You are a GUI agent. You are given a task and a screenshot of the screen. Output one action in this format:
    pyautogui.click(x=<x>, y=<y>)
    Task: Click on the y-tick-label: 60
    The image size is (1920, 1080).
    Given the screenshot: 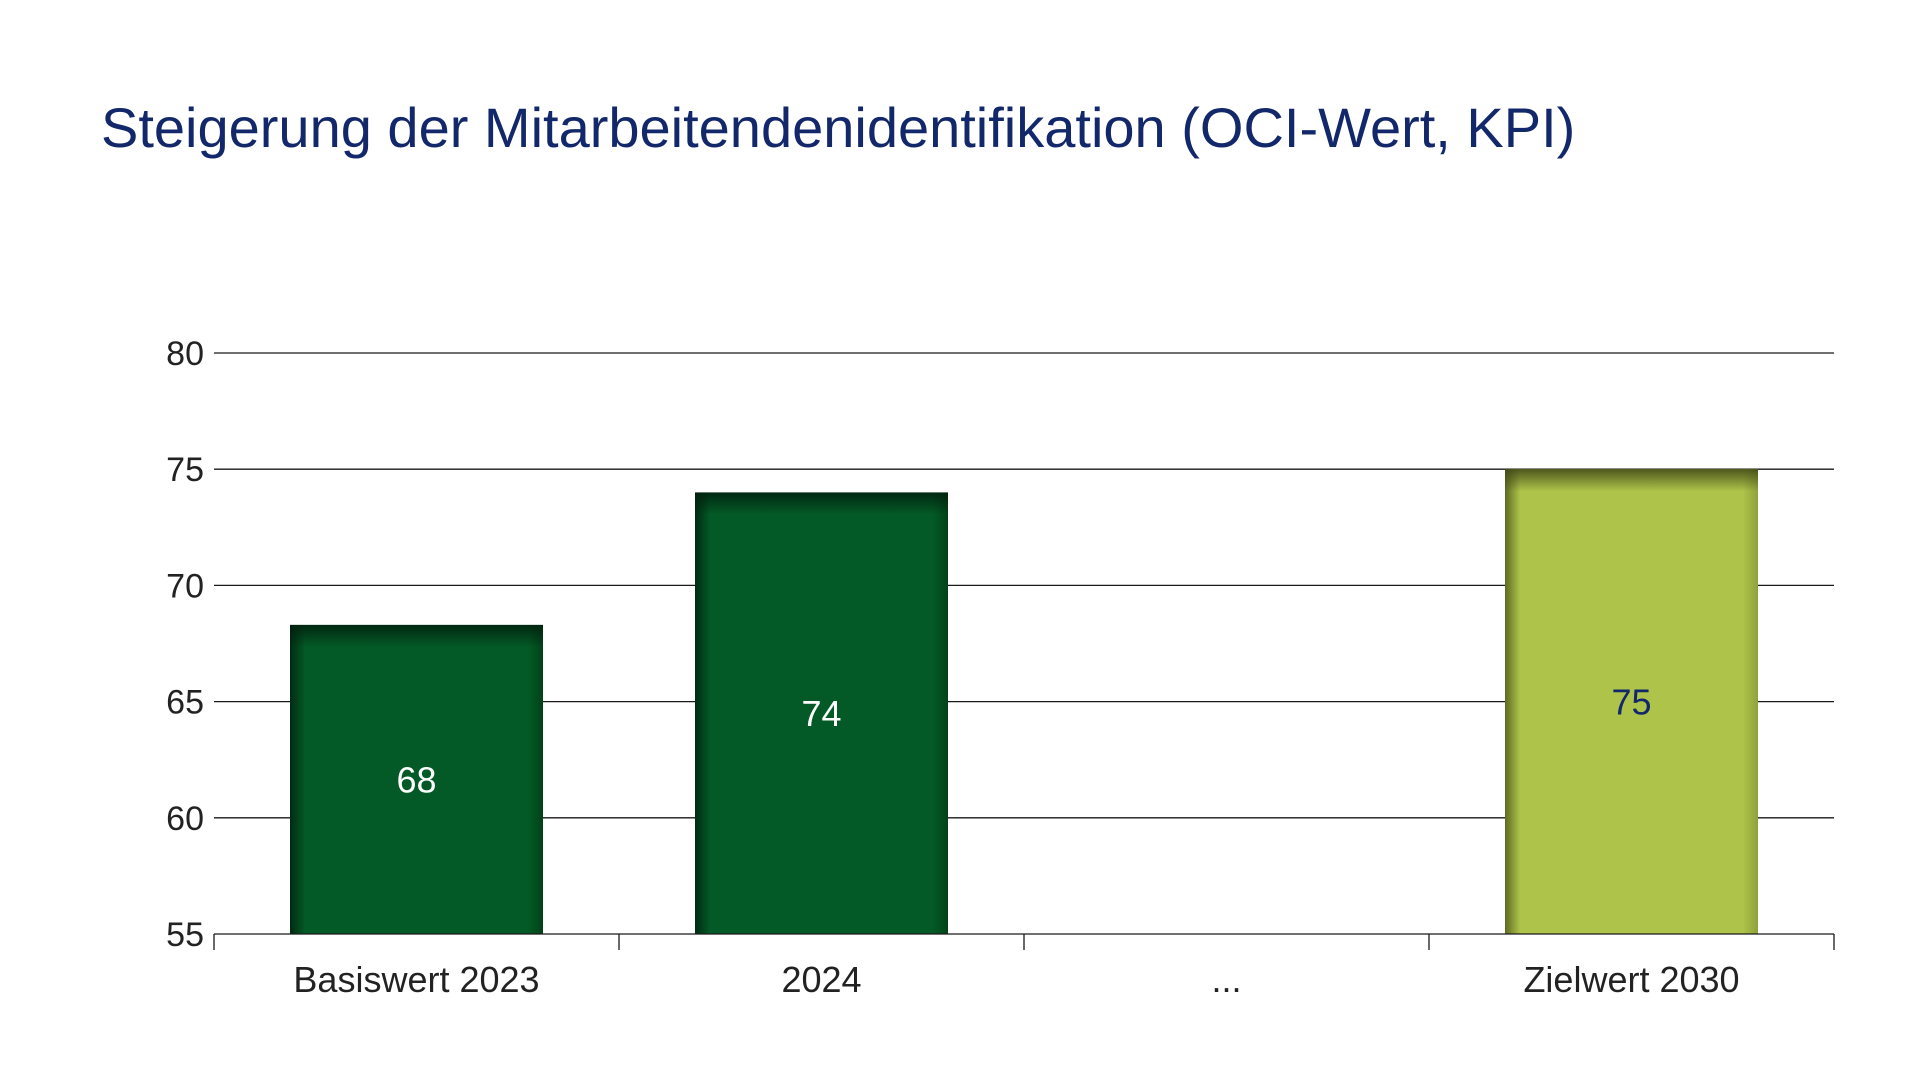 What is the action you would take?
    pyautogui.click(x=185, y=819)
    